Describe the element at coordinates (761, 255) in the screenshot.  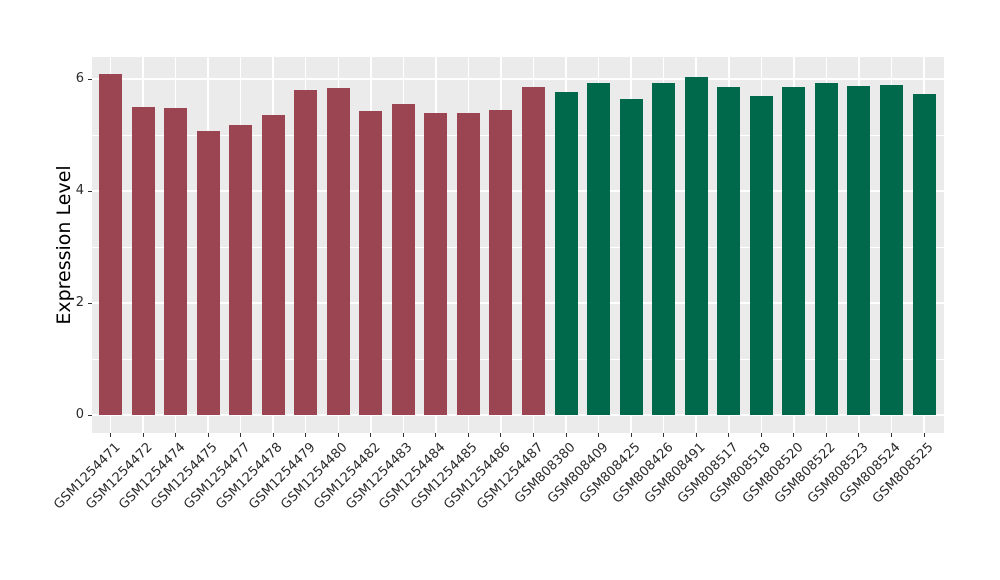
I see `bar-GSM808518` at that location.